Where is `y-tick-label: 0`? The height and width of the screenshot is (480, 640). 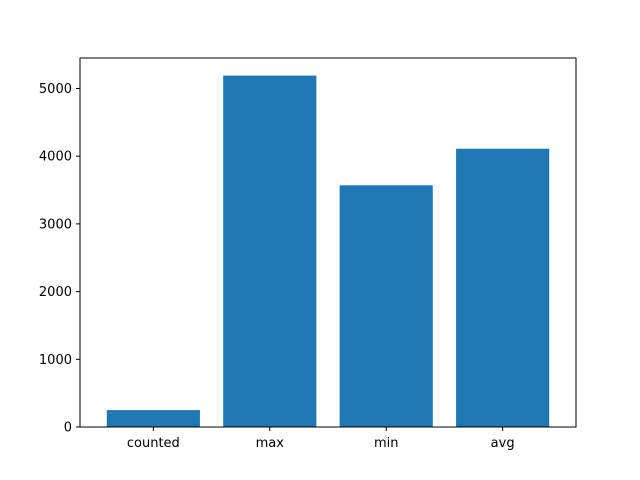
y-tick-label: 0 is located at coordinates (68, 428).